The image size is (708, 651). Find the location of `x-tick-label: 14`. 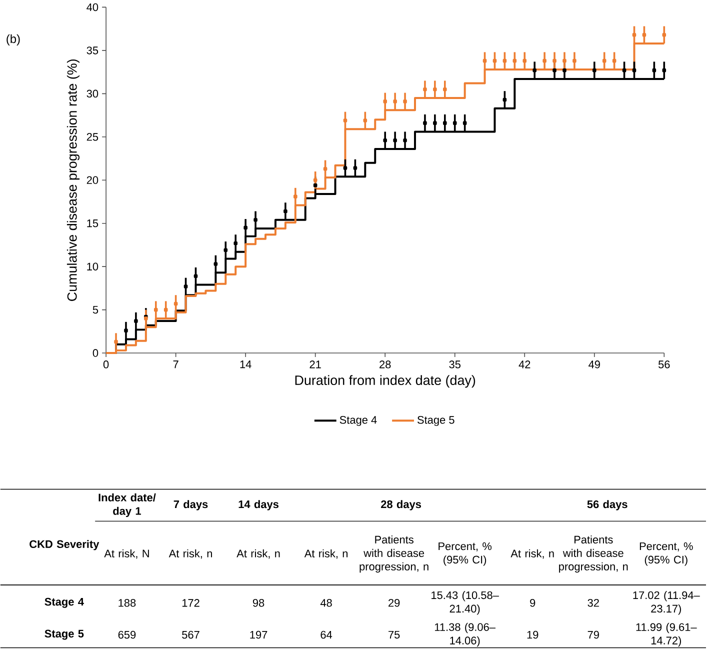

x-tick-label: 14 is located at coordinates (246, 364).